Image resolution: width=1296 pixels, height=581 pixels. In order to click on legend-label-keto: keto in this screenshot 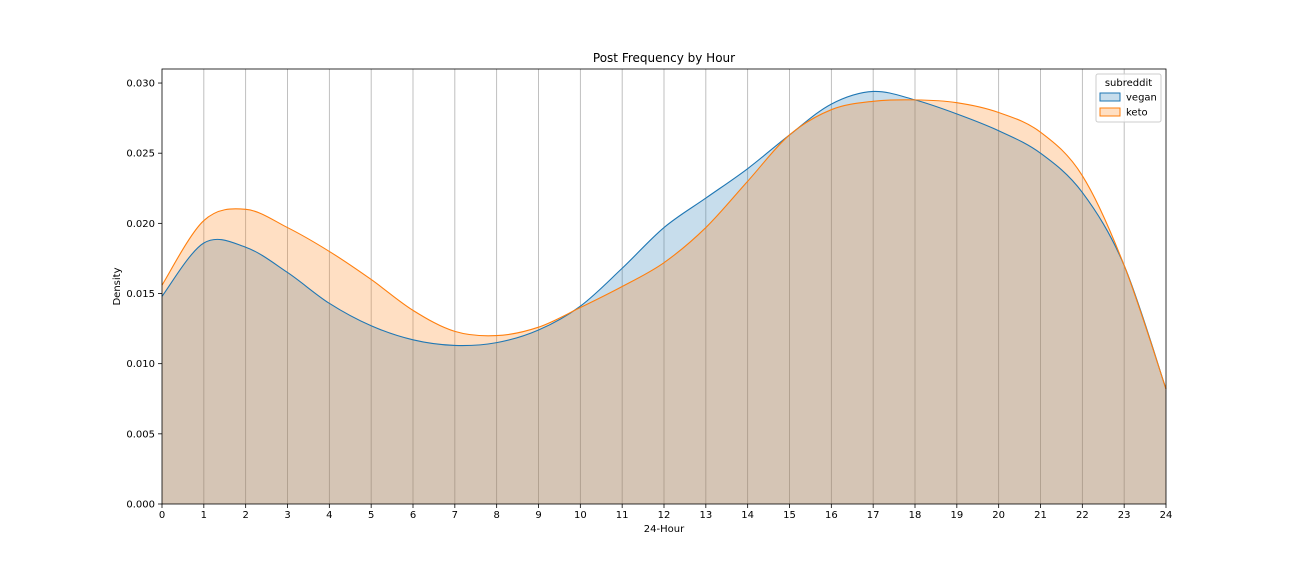, I will do `click(1137, 113)`.